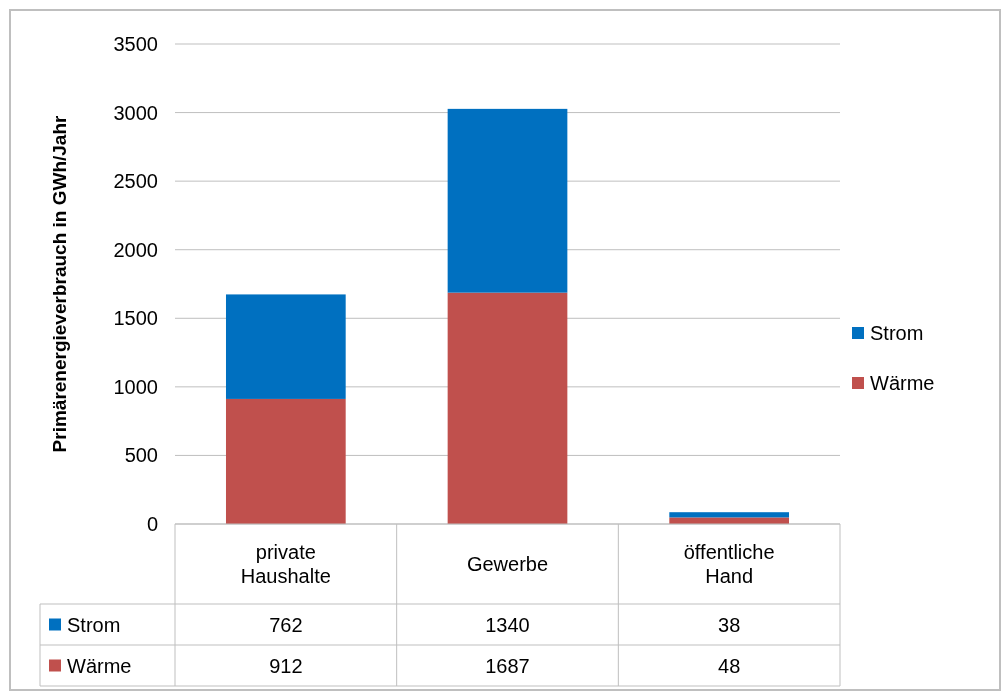  What do you see at coordinates (141, 455) in the screenshot?
I see `y-tick-label: 500` at bounding box center [141, 455].